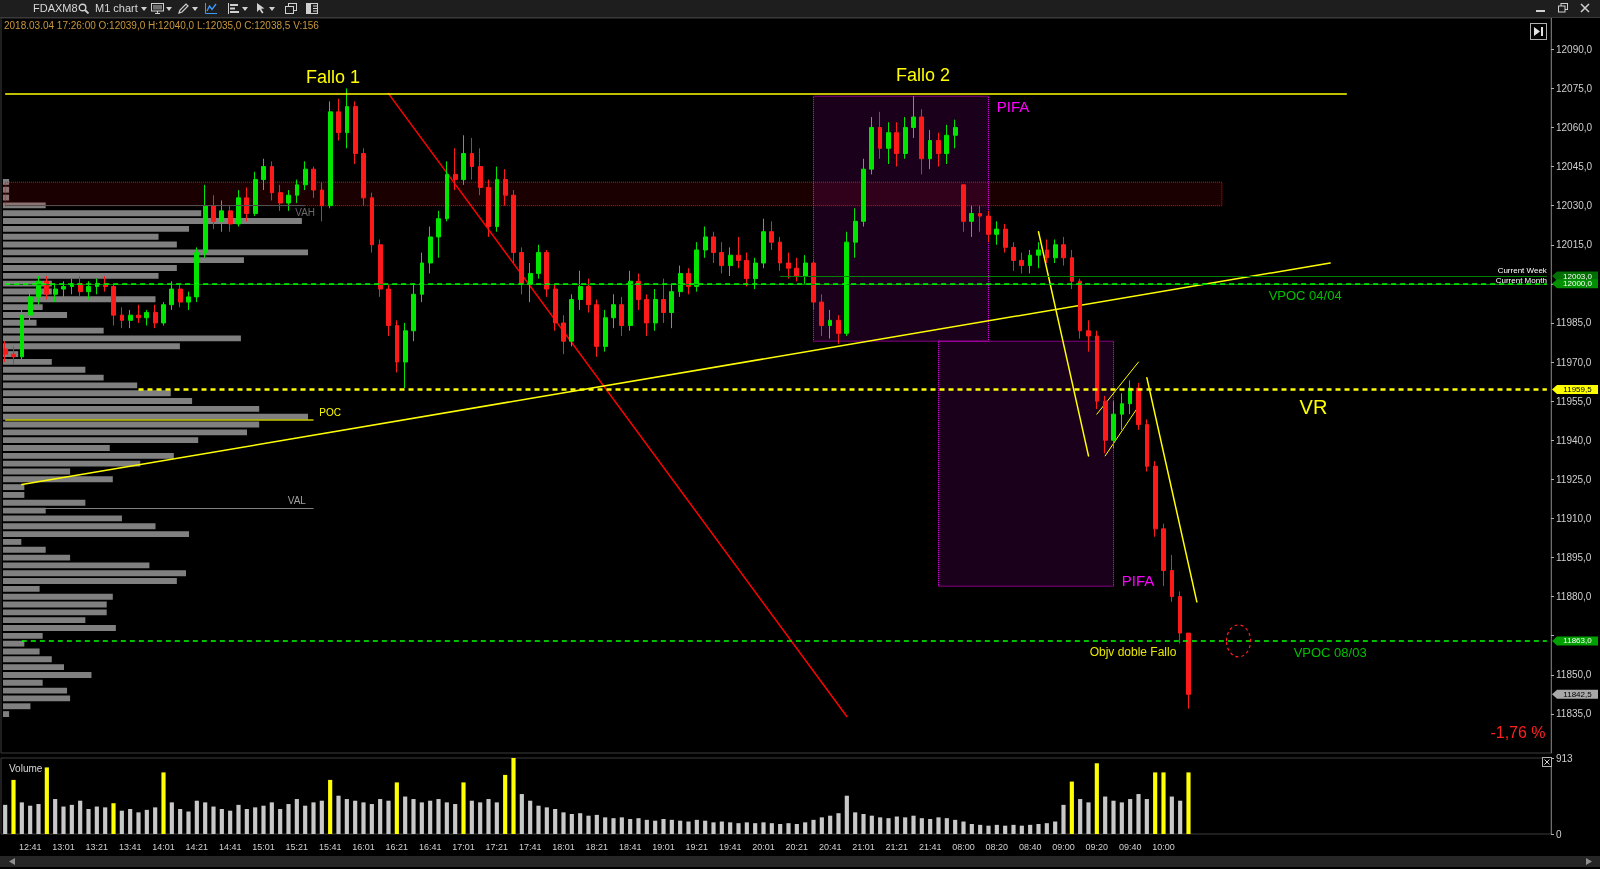  What do you see at coordinates (697, 846) in the screenshot?
I see `x-tick-label: 19:21` at bounding box center [697, 846].